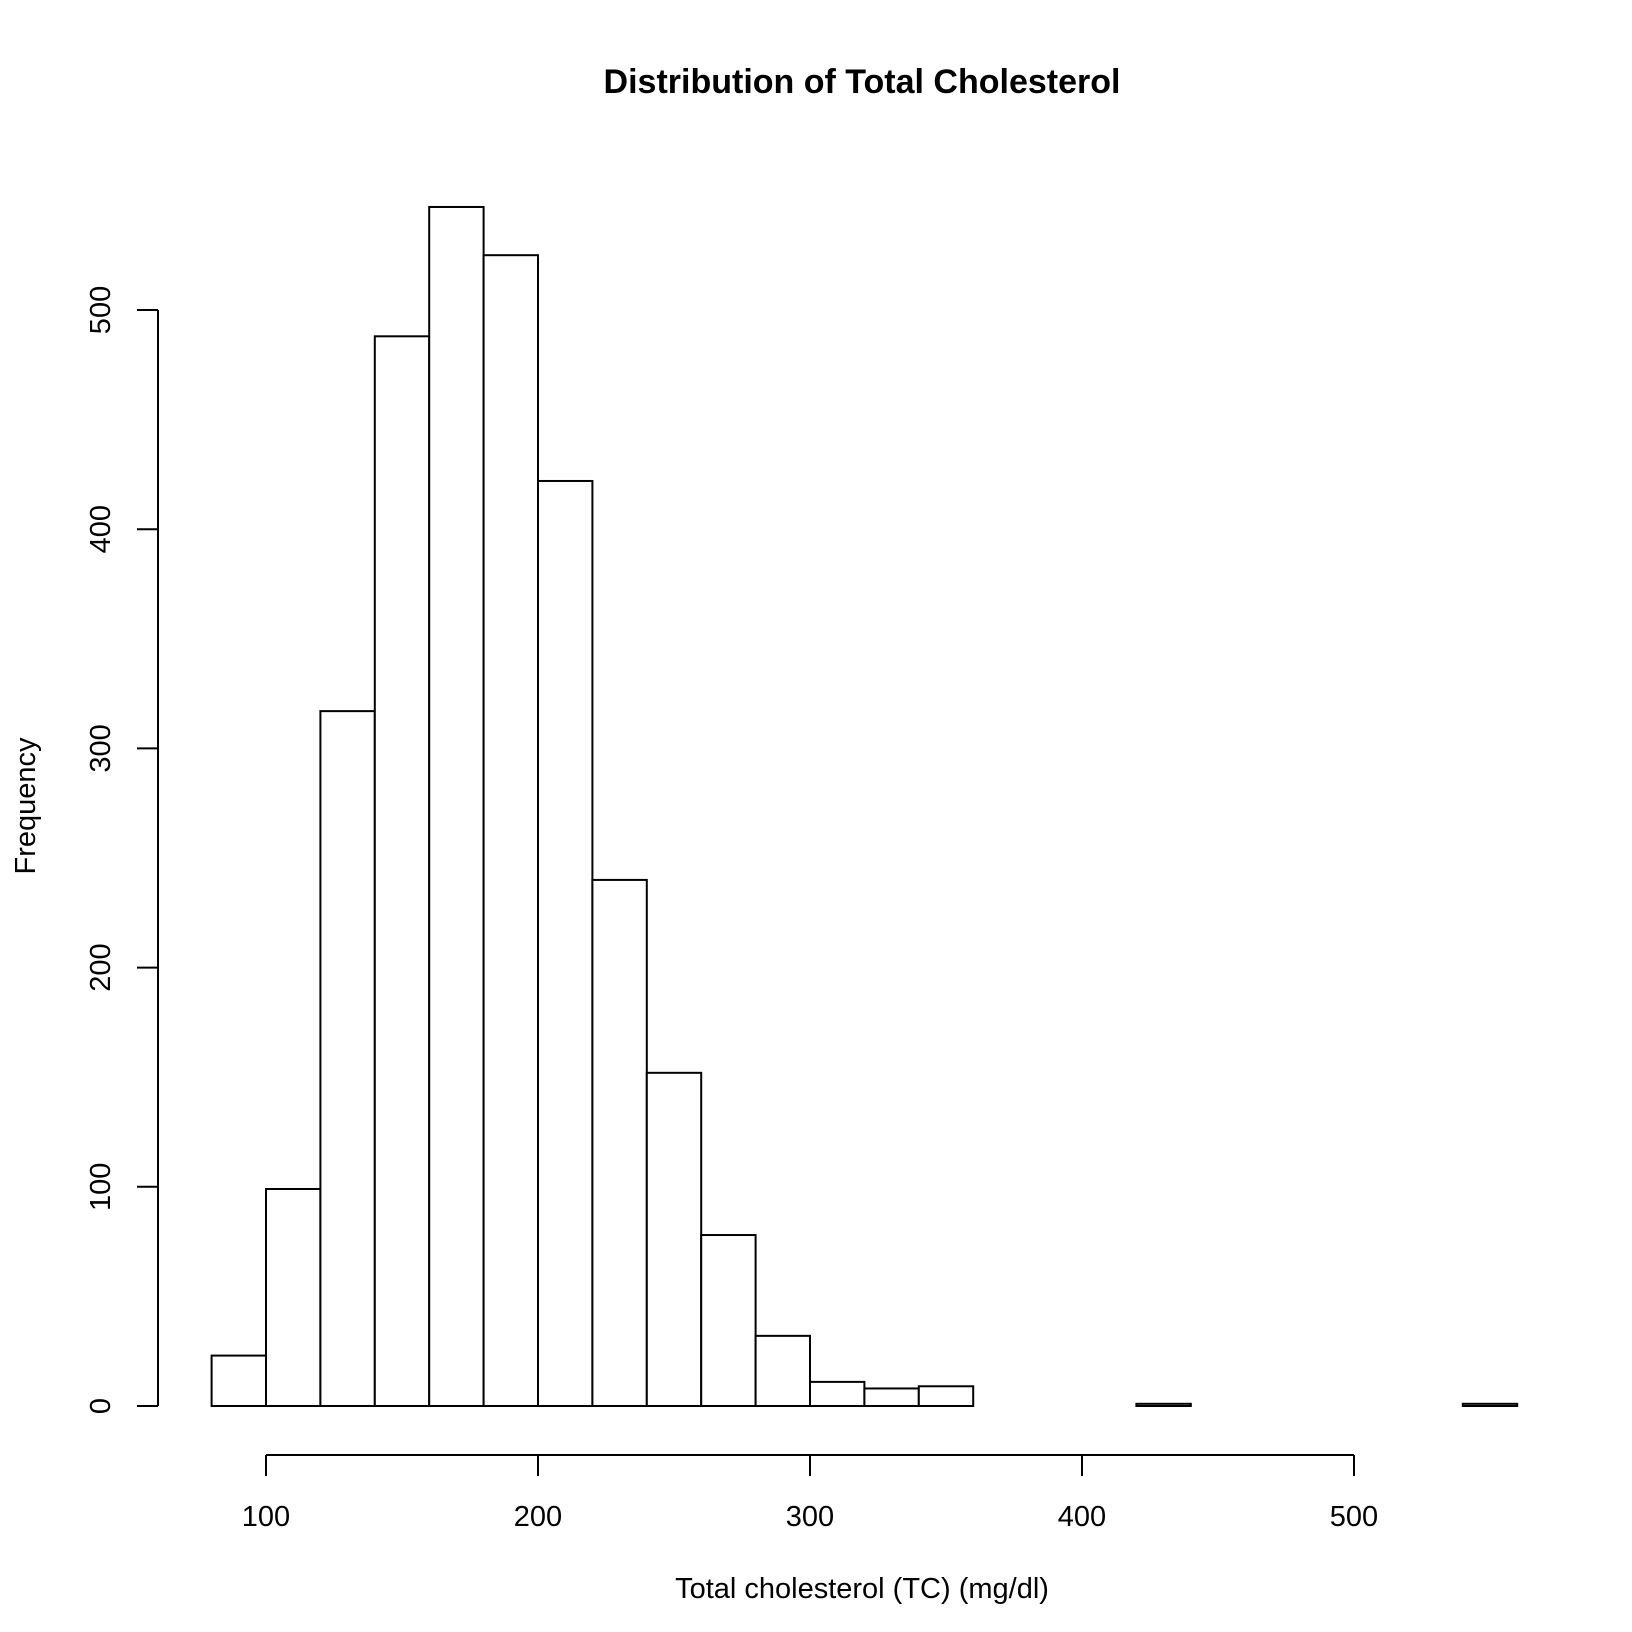  What do you see at coordinates (862, 82) in the screenshot?
I see `chart-title: Distribution of Total Cholesterol` at bounding box center [862, 82].